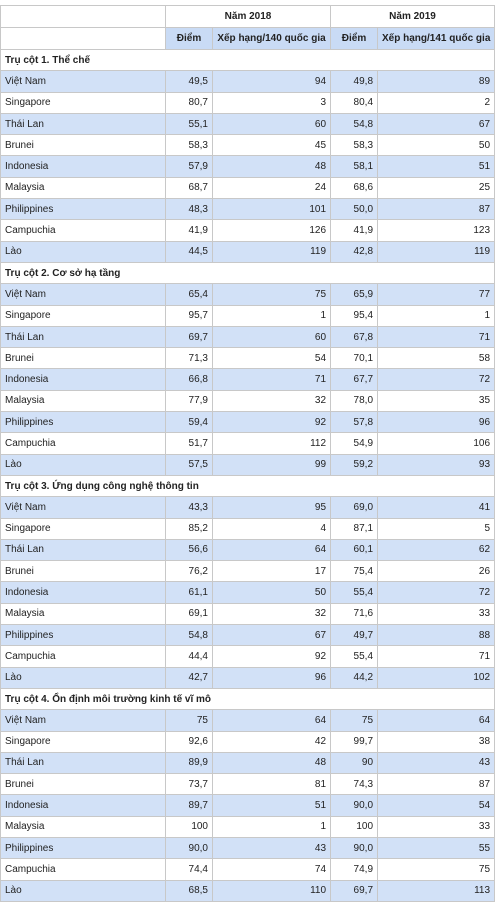  I want to click on value-cell: 60,1, so click(354, 550).